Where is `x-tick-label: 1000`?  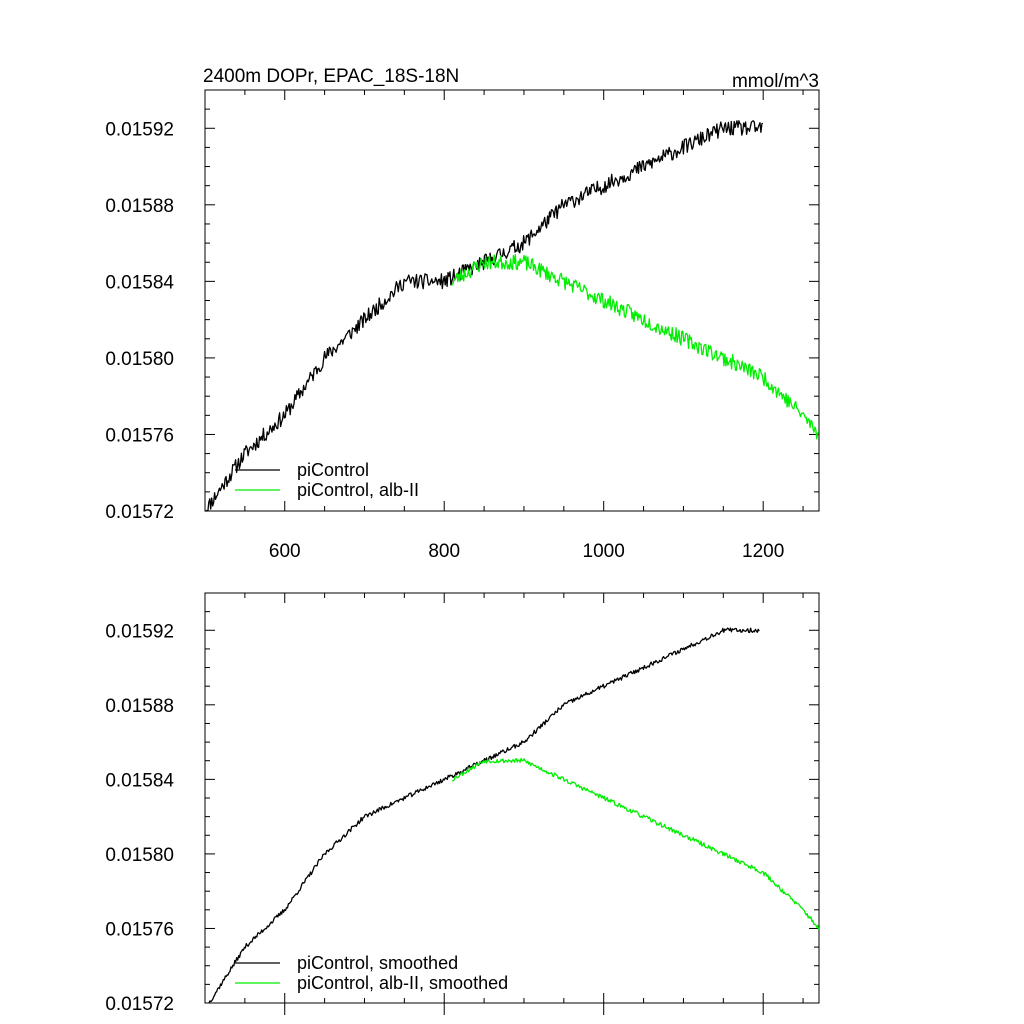 x-tick-label: 1000 is located at coordinates (604, 551).